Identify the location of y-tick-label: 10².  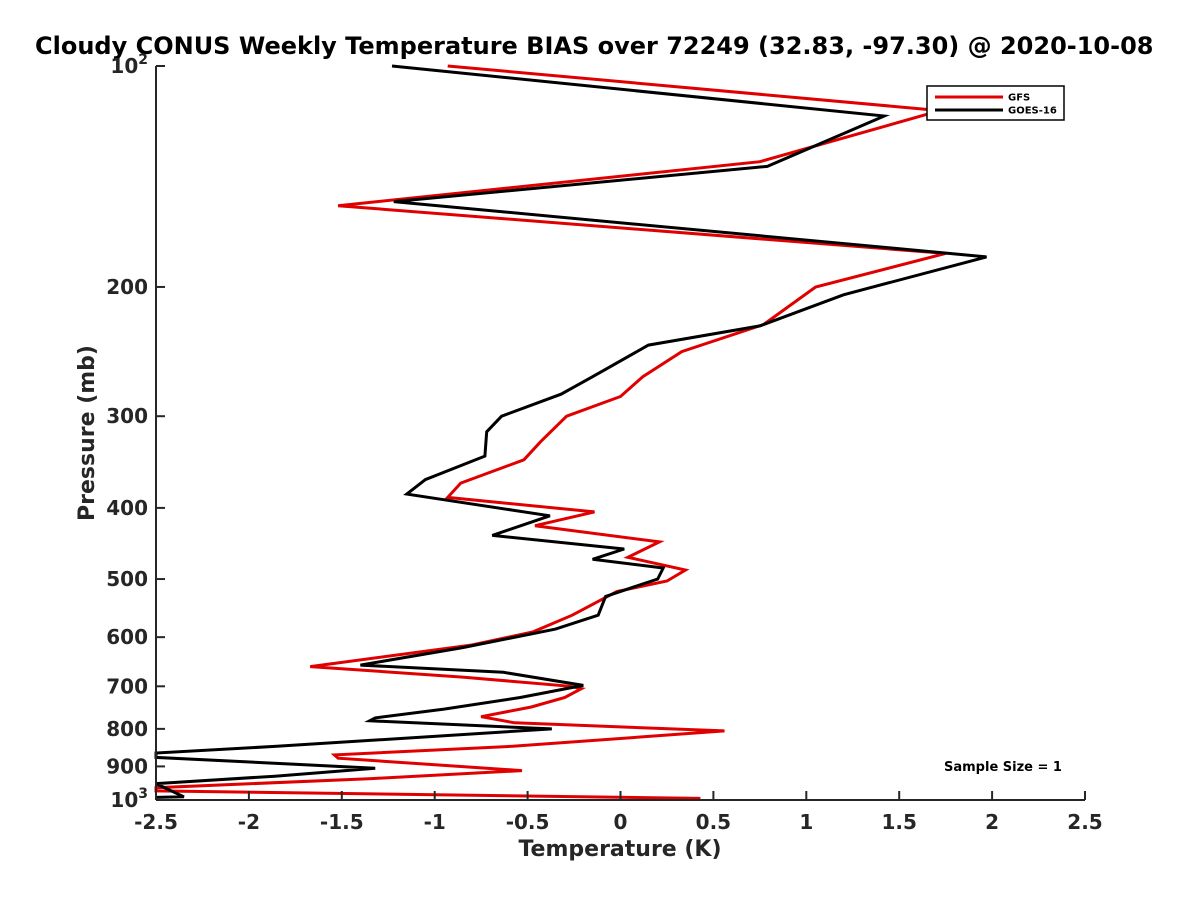
(129, 65).